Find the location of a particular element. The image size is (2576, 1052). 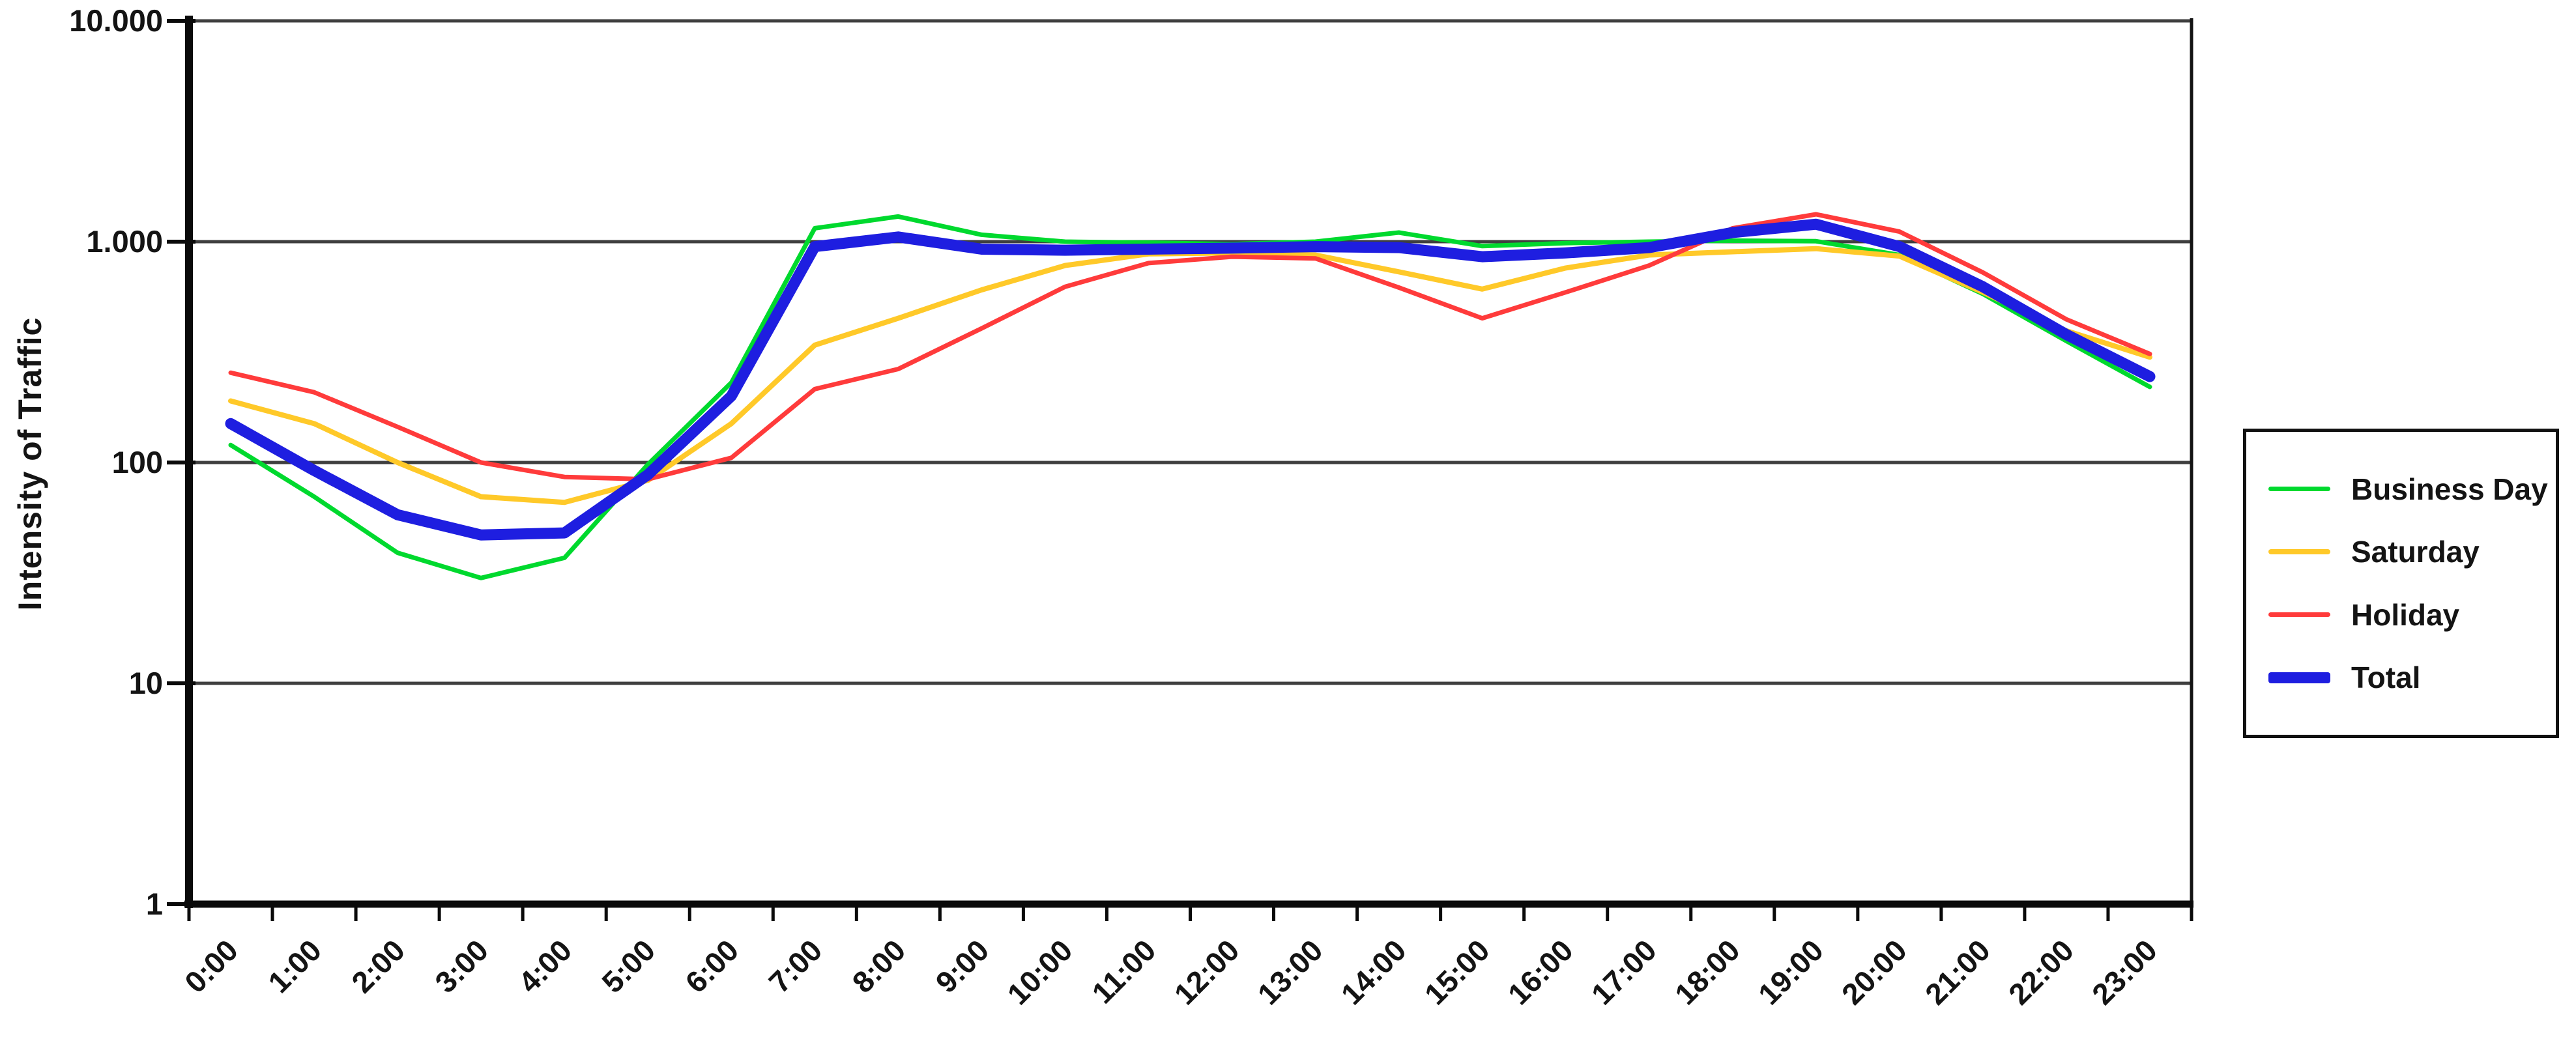

legend-item-saturday: Saturday is located at coordinates (2412, 551).